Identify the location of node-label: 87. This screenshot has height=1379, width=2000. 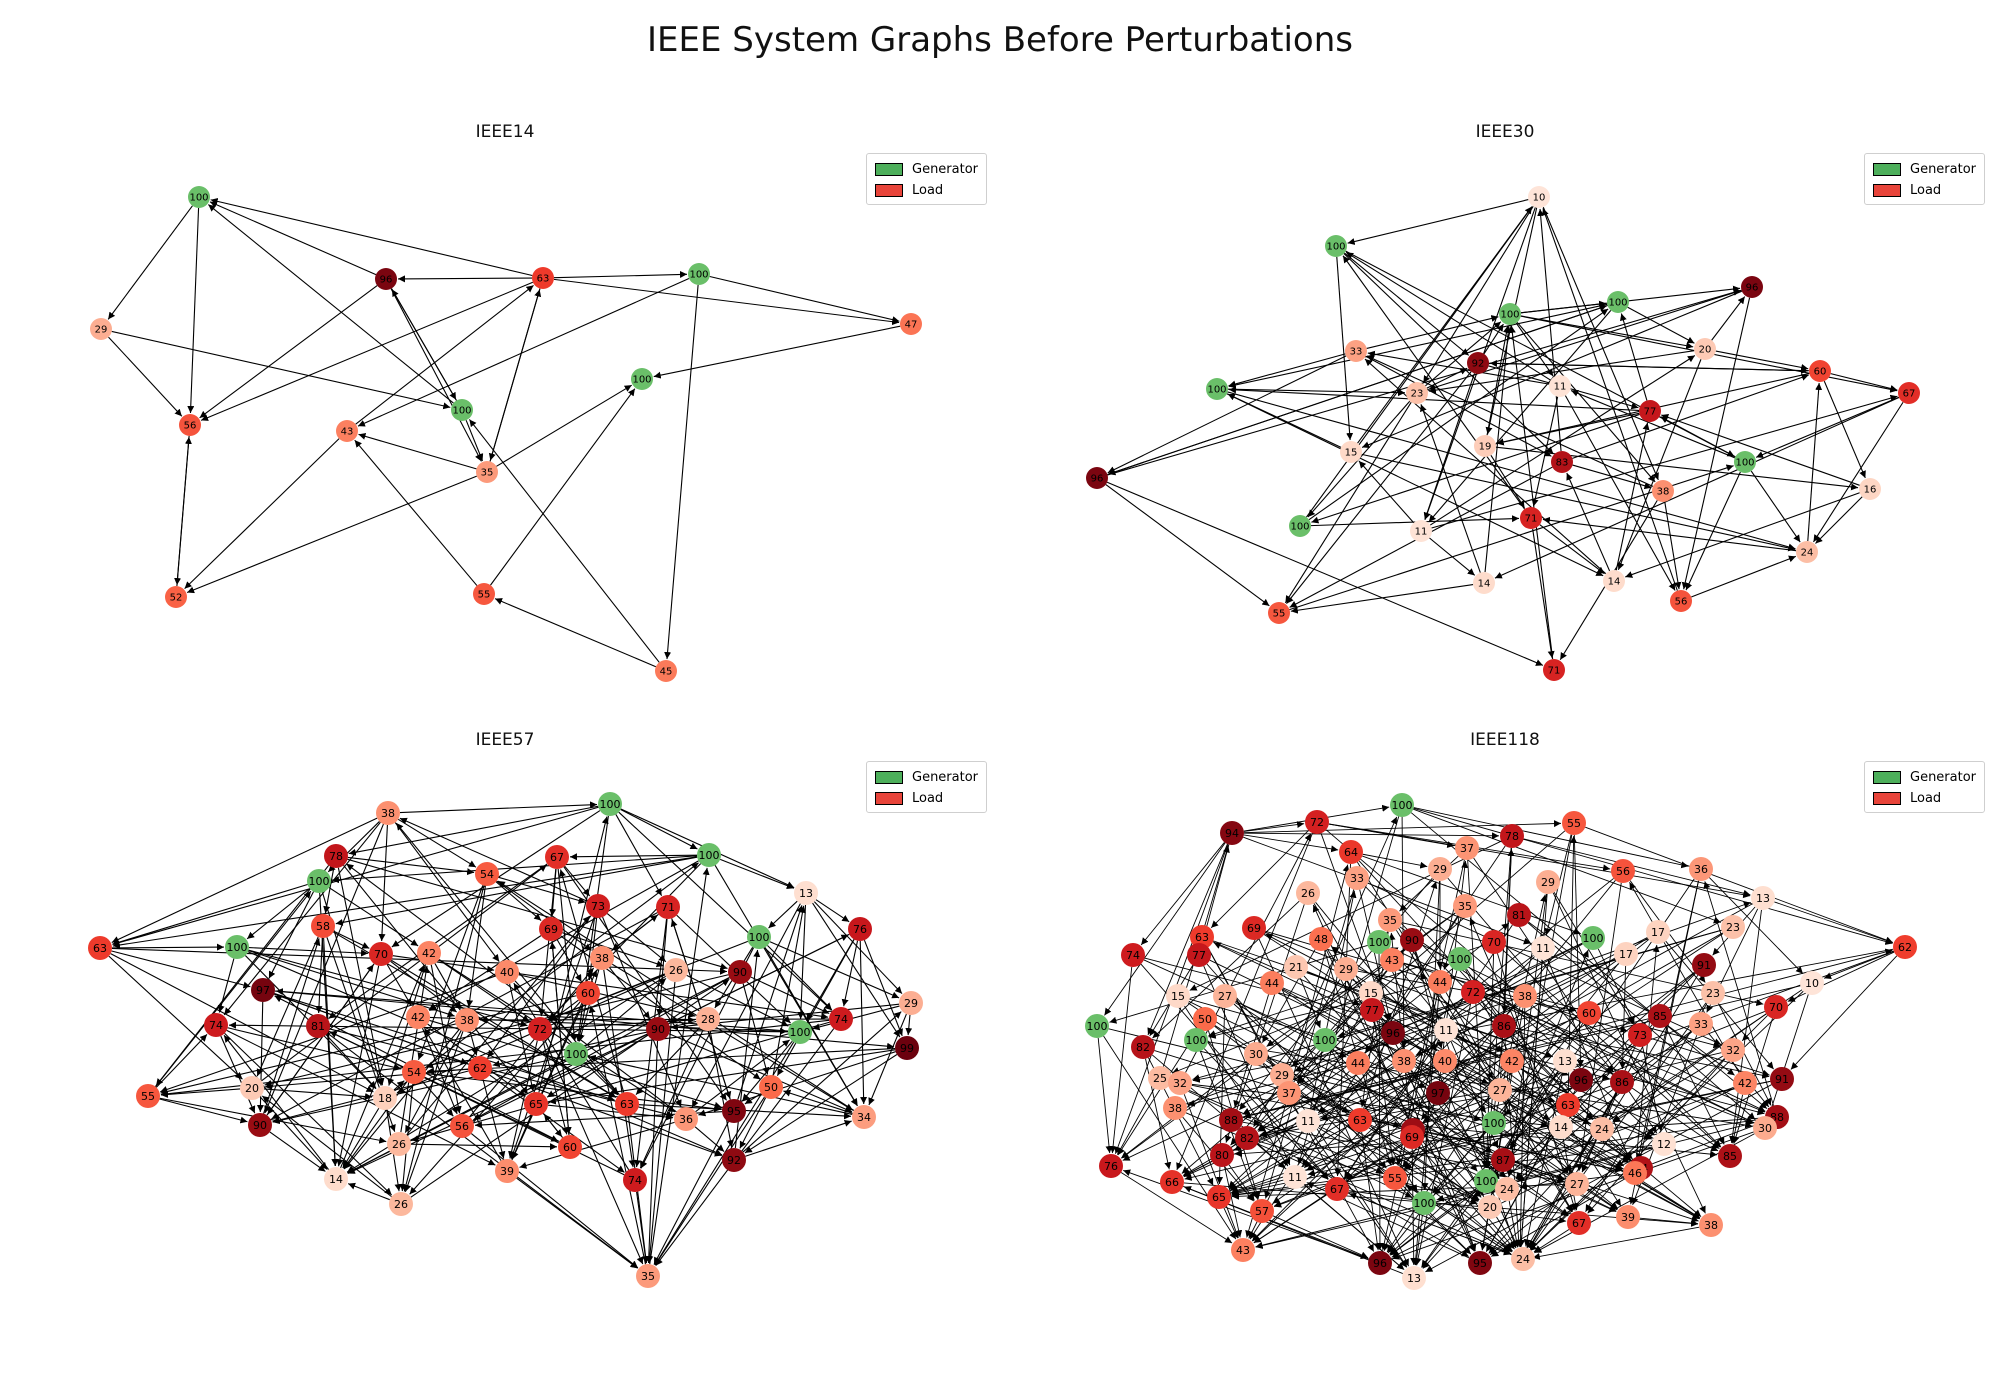
(1503, 1160).